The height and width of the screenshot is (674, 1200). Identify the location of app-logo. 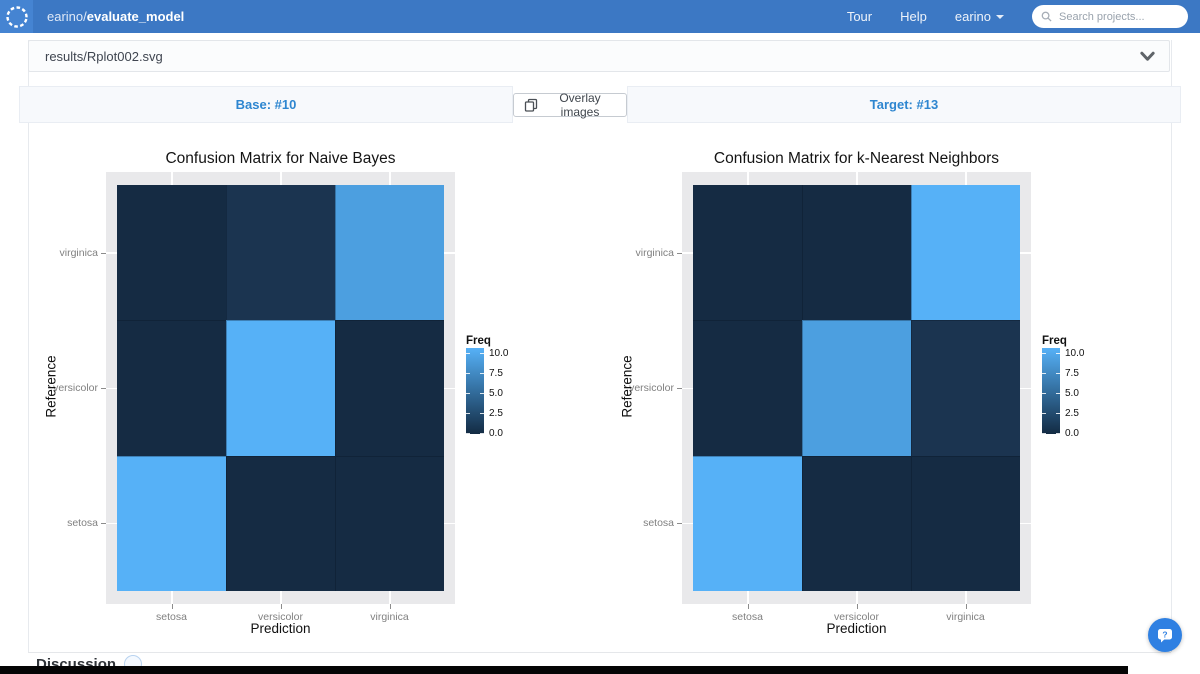
(16, 16).